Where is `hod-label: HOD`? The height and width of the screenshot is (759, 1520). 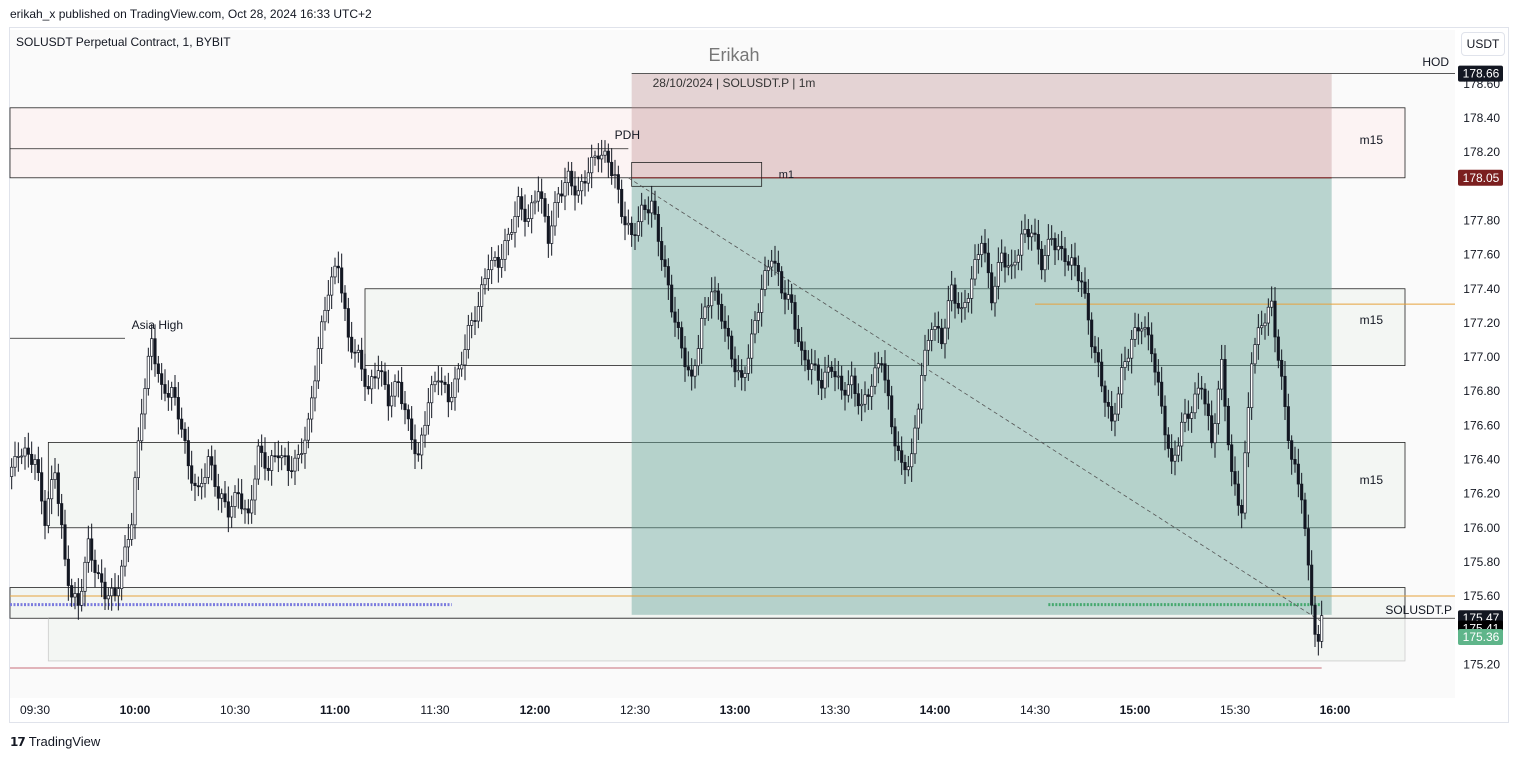 hod-label: HOD is located at coordinates (1435, 62).